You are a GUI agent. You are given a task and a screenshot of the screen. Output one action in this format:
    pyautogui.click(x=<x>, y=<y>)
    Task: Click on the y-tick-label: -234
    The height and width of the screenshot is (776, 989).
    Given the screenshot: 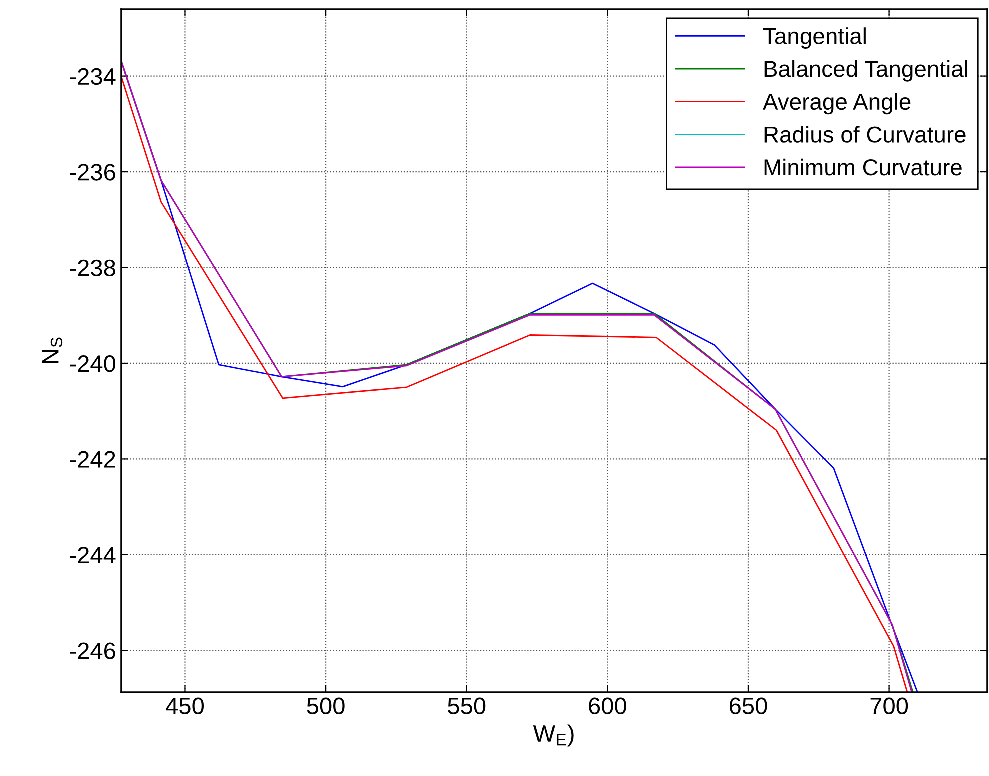 What is the action you would take?
    pyautogui.click(x=93, y=77)
    